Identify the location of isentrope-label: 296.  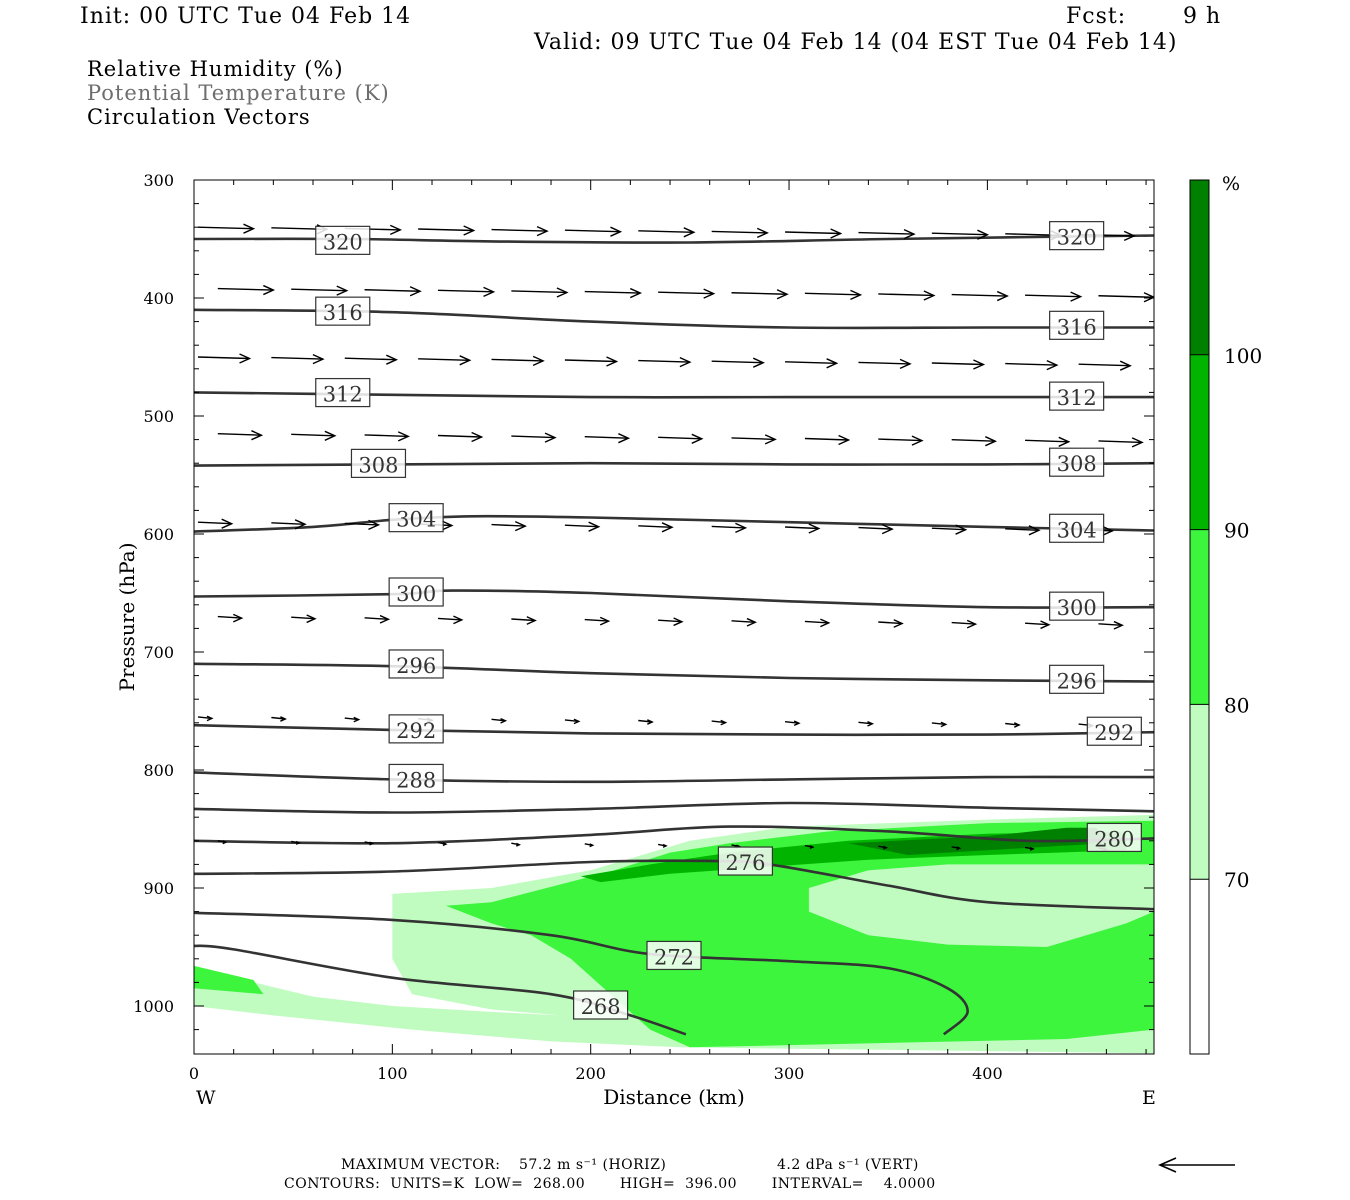
(416, 666).